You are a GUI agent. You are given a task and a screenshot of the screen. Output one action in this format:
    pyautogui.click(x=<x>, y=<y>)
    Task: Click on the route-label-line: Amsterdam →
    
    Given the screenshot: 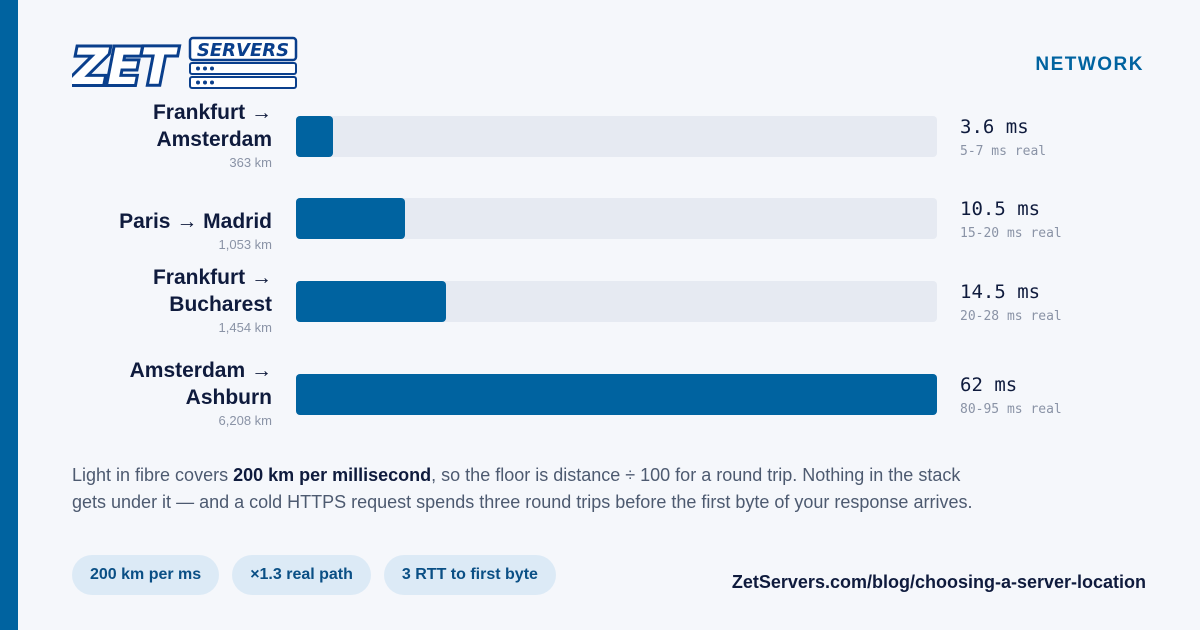 What is the action you would take?
    pyautogui.click(x=200, y=370)
    